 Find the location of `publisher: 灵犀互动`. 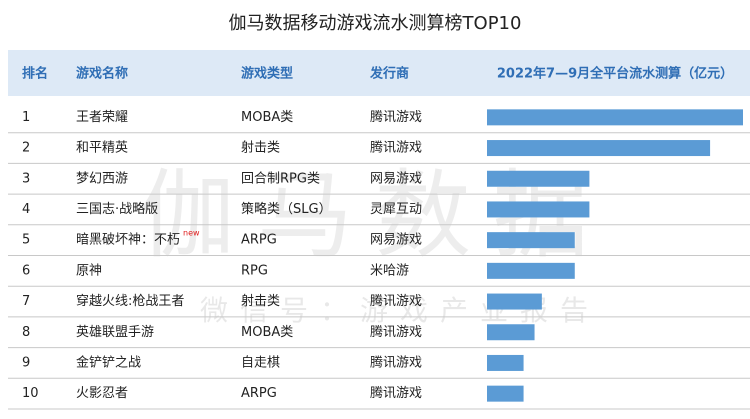

publisher: 灵犀互动 is located at coordinates (396, 209).